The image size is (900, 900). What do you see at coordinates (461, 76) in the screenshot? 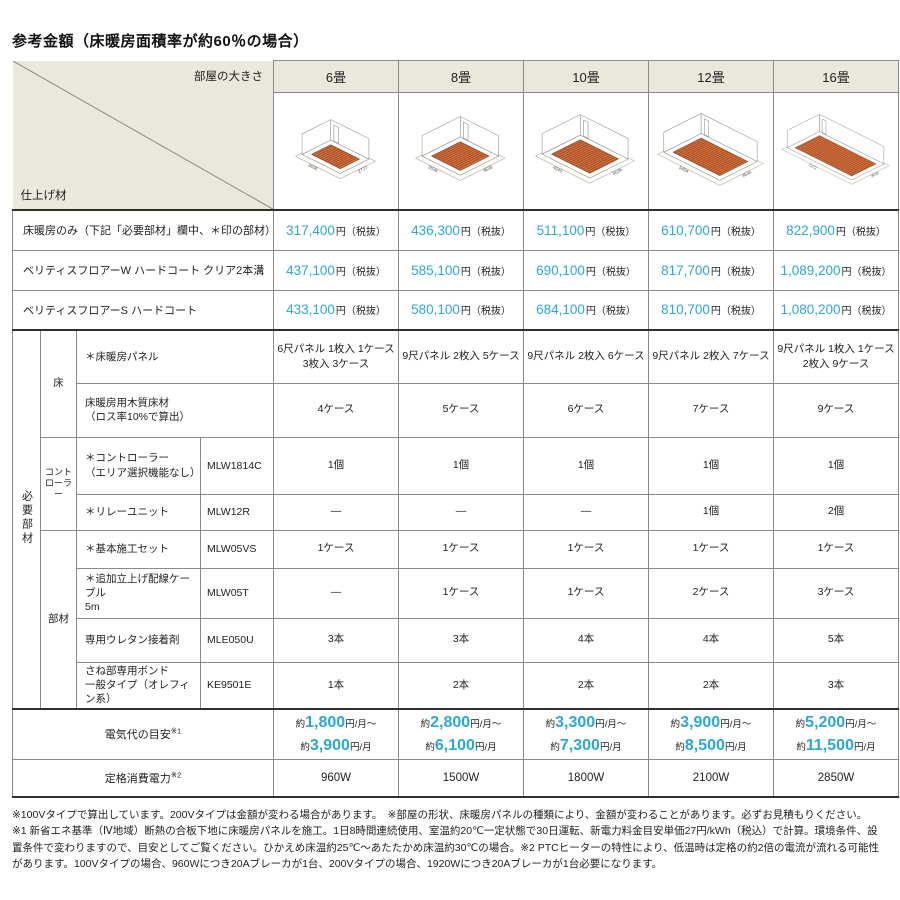
I see `column-header-8jo: 8畳` at bounding box center [461, 76].